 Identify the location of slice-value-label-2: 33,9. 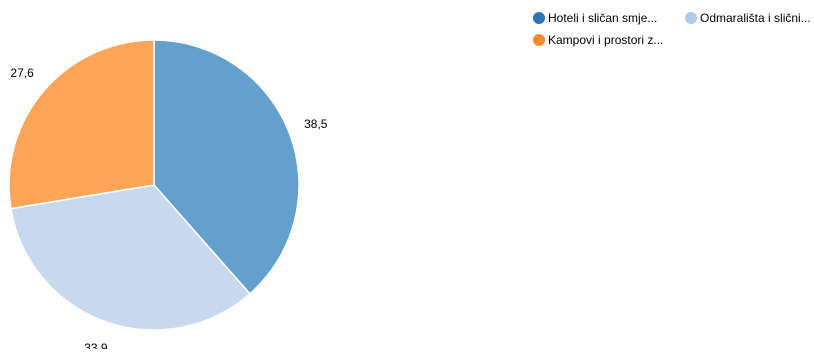
(96, 345).